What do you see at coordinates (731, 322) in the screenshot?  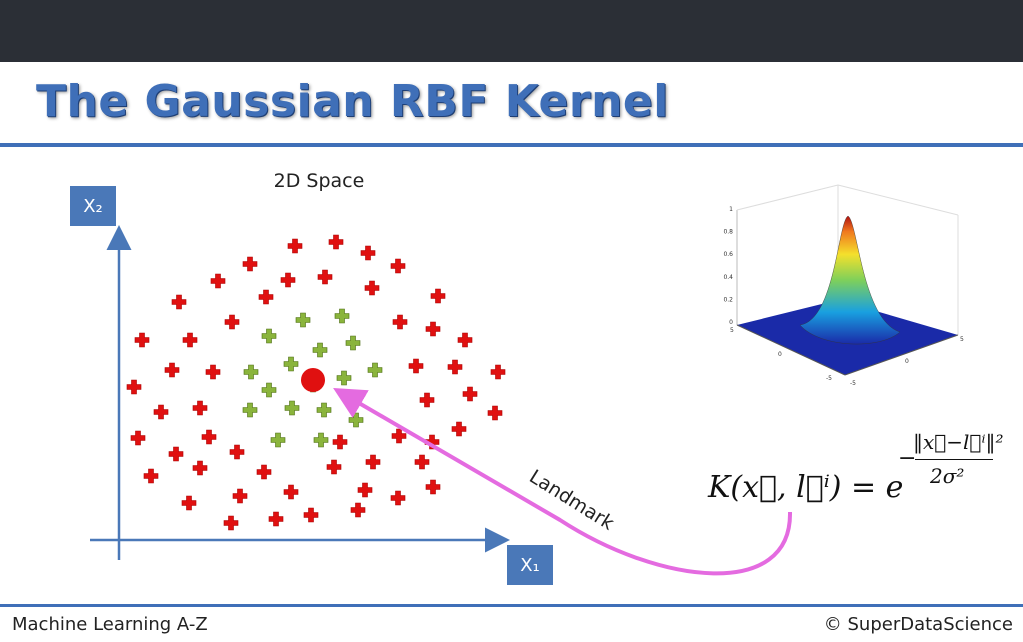 I see `z-tick-label: 0` at bounding box center [731, 322].